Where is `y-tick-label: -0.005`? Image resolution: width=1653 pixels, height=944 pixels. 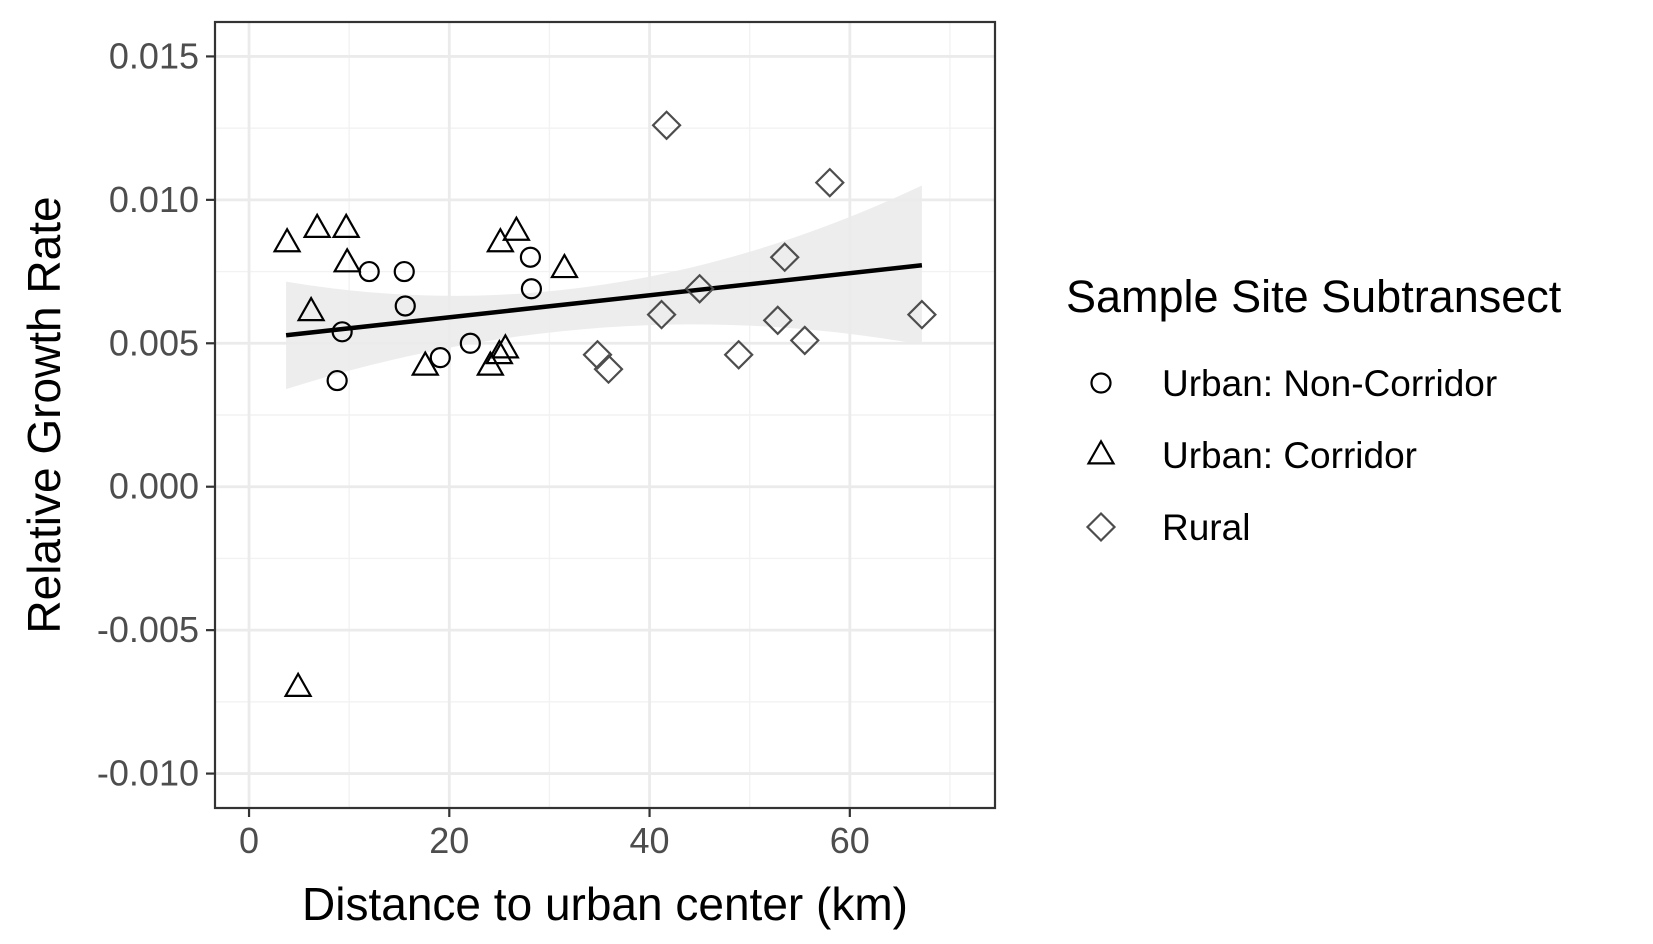 y-tick-label: -0.005 is located at coordinates (148, 629).